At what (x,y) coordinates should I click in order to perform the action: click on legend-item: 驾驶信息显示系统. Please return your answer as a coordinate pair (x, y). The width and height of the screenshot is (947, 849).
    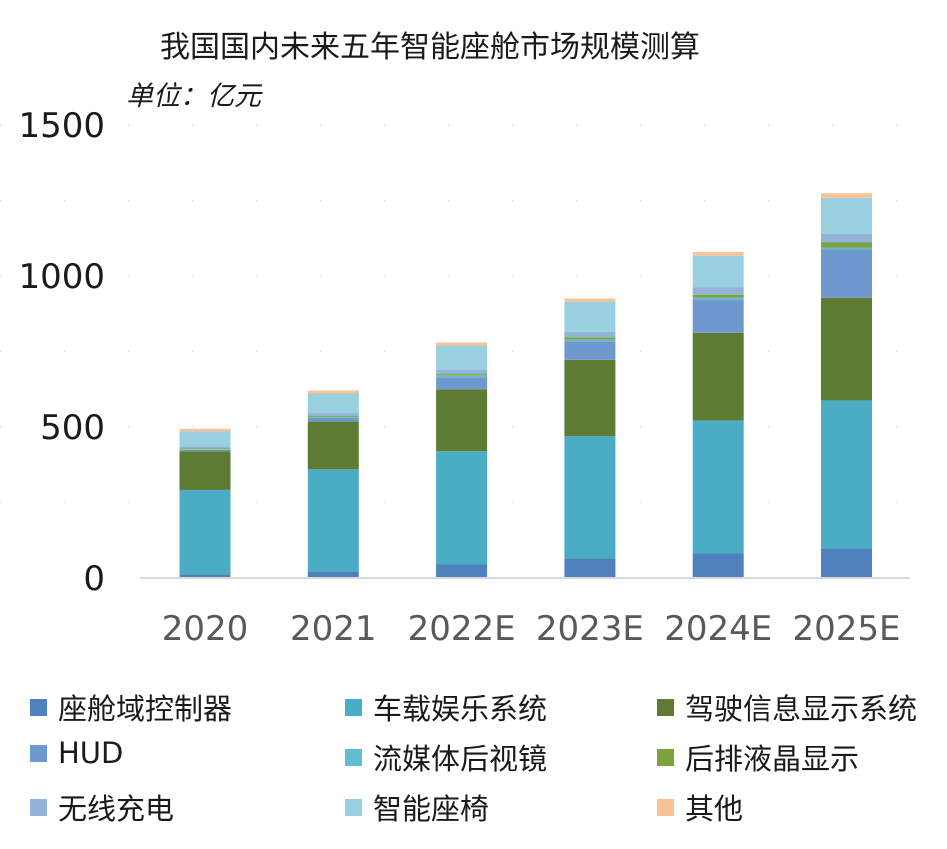
    Looking at the image, I should click on (787, 707).